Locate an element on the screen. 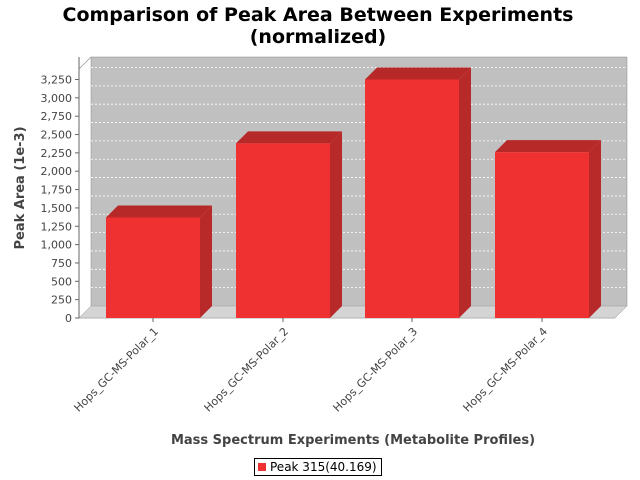 The width and height of the screenshot is (640, 480). legend-swatch is located at coordinates (262, 467).